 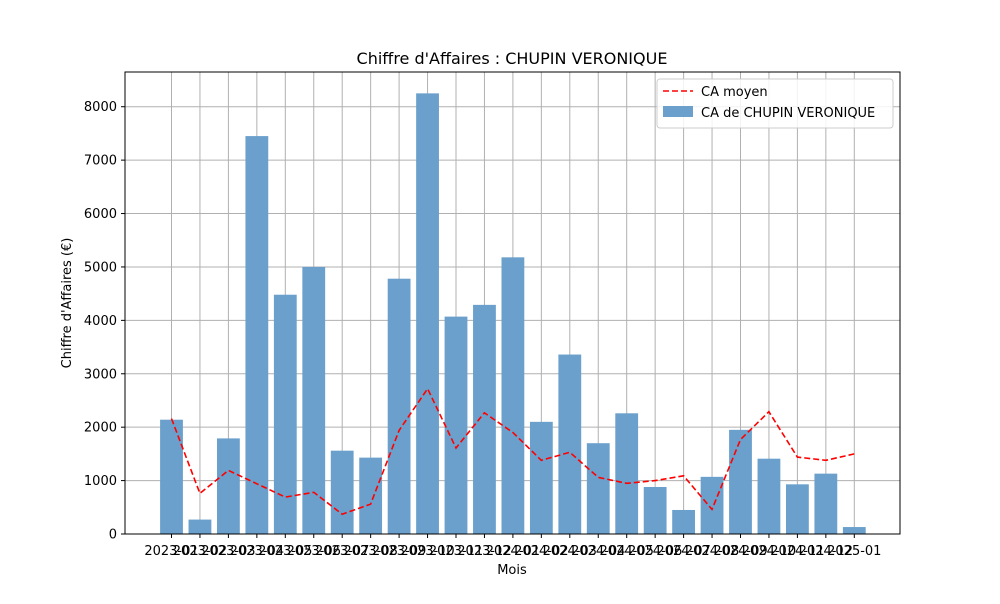 I want to click on x-tick-label: 2023-07, so click(x=342, y=551).